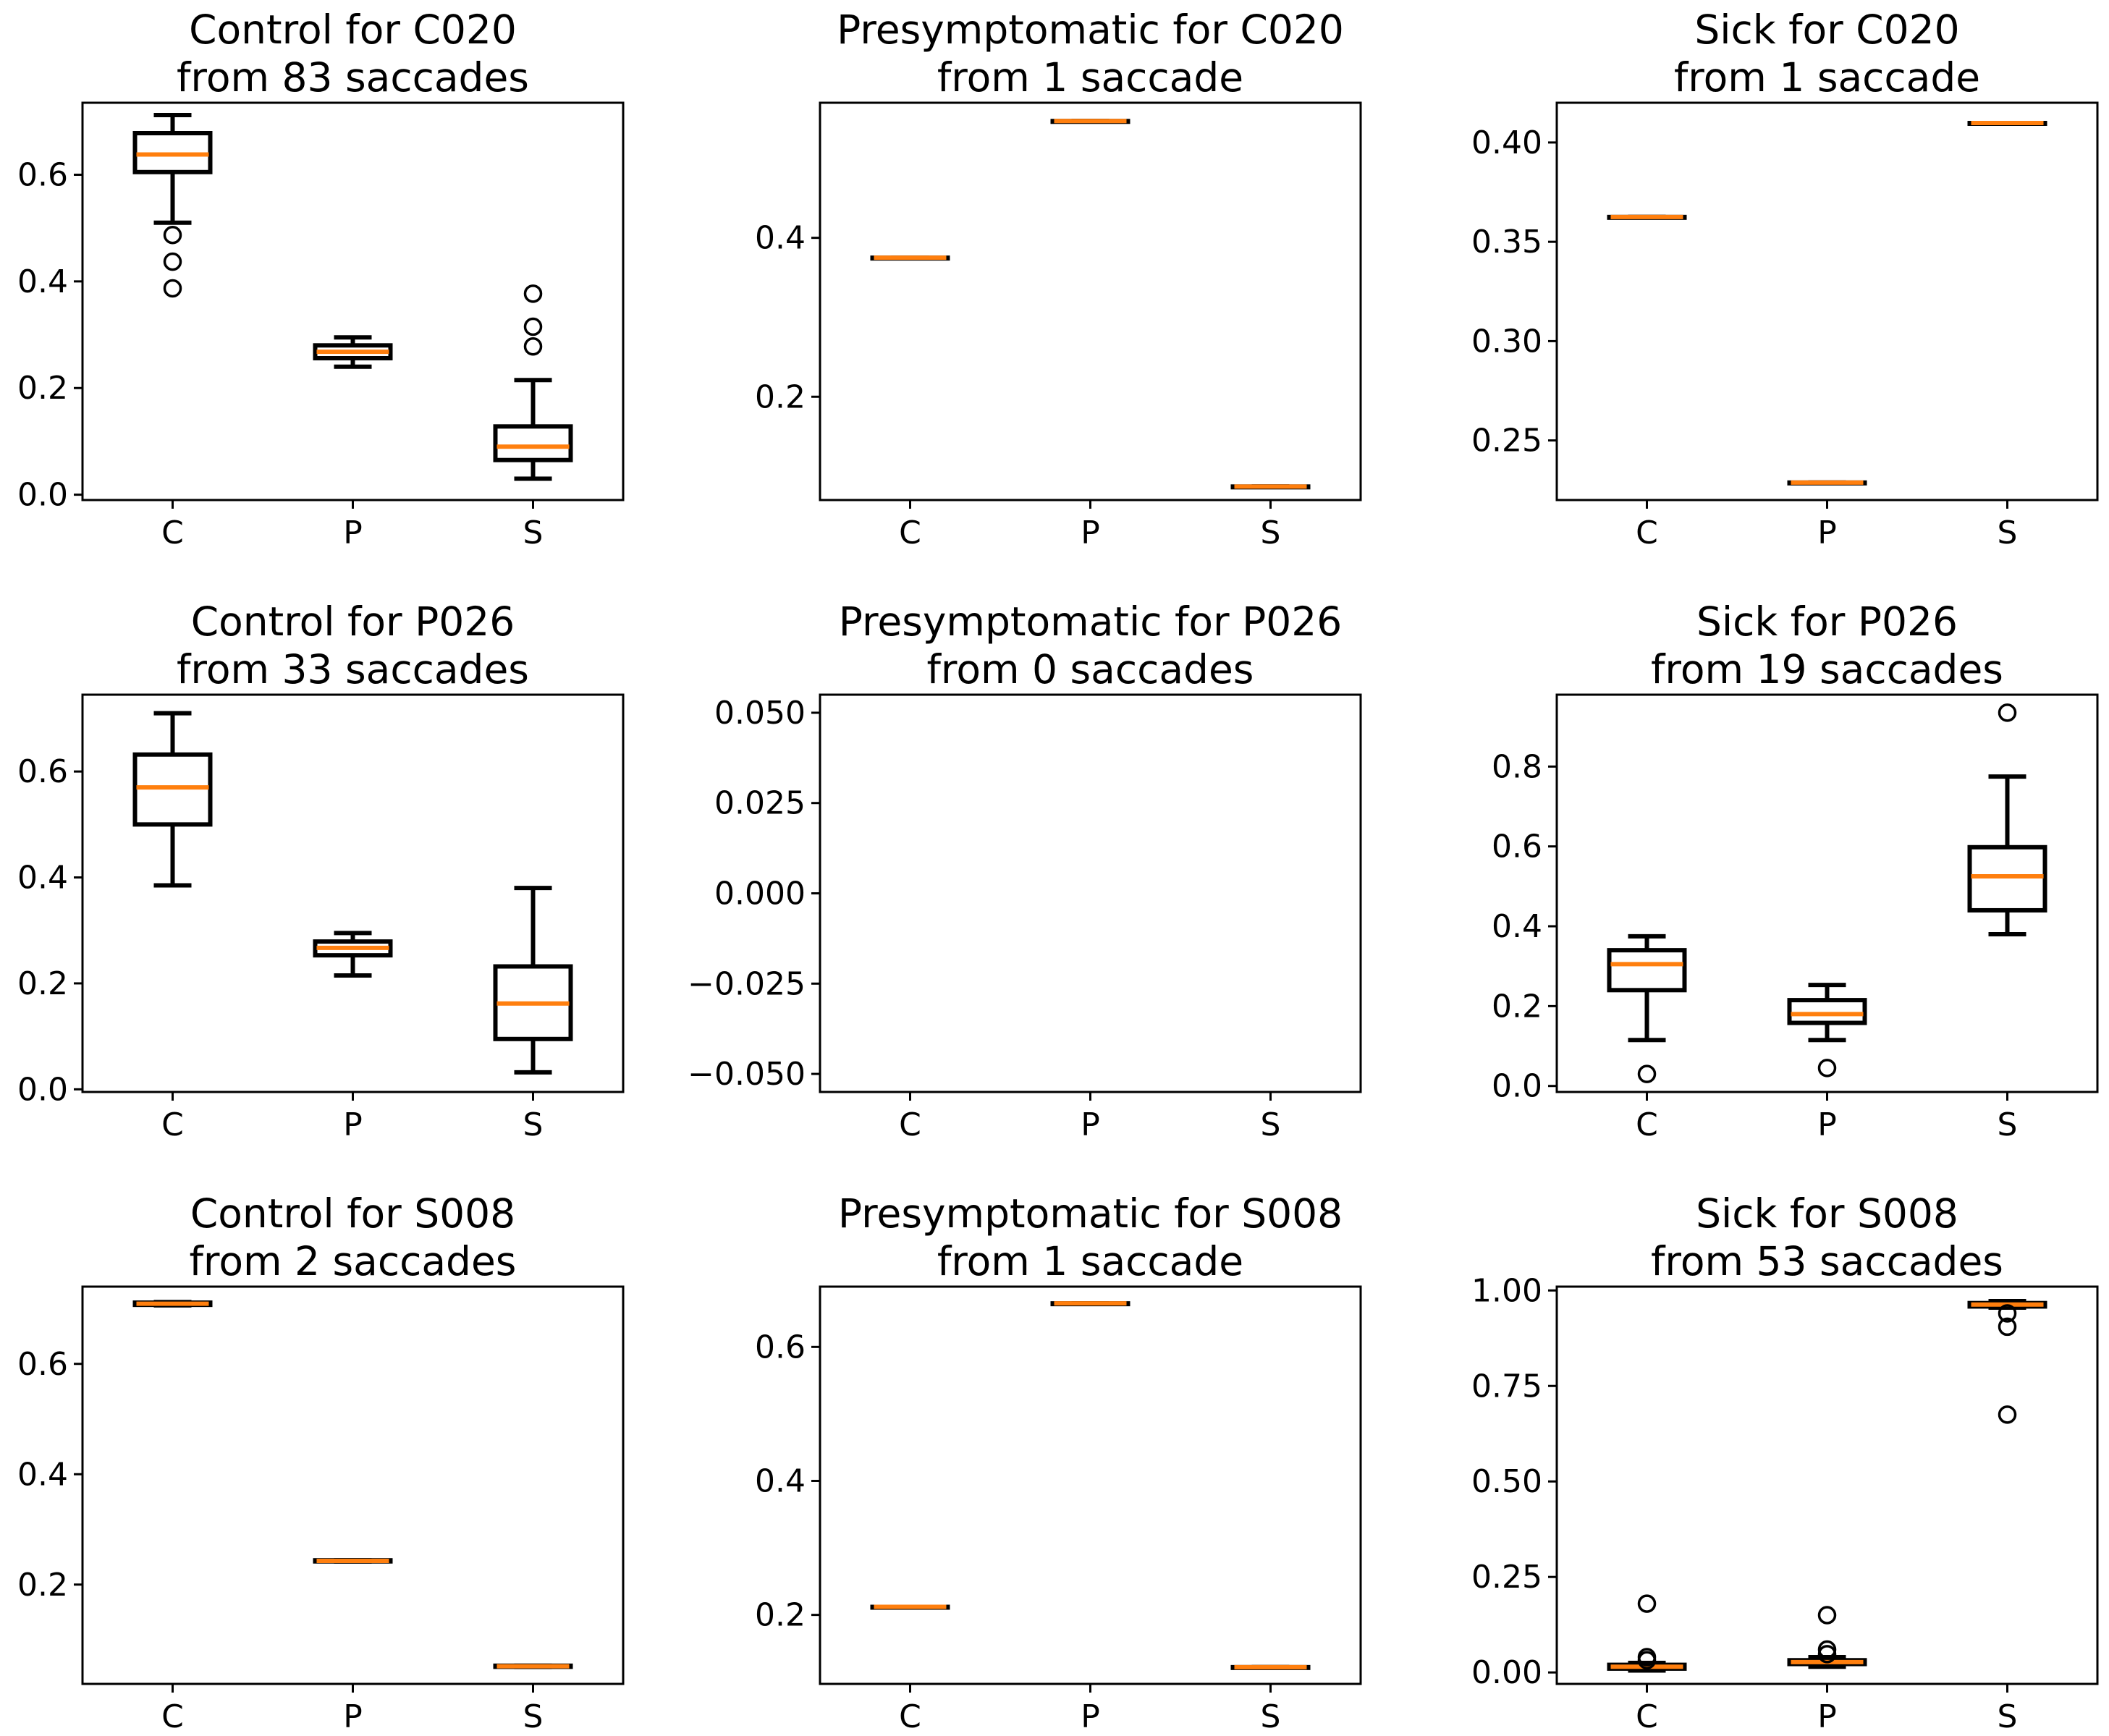 The width and height of the screenshot is (2109, 1736). I want to click on panel-title: Sick for P026, so click(1827, 621).